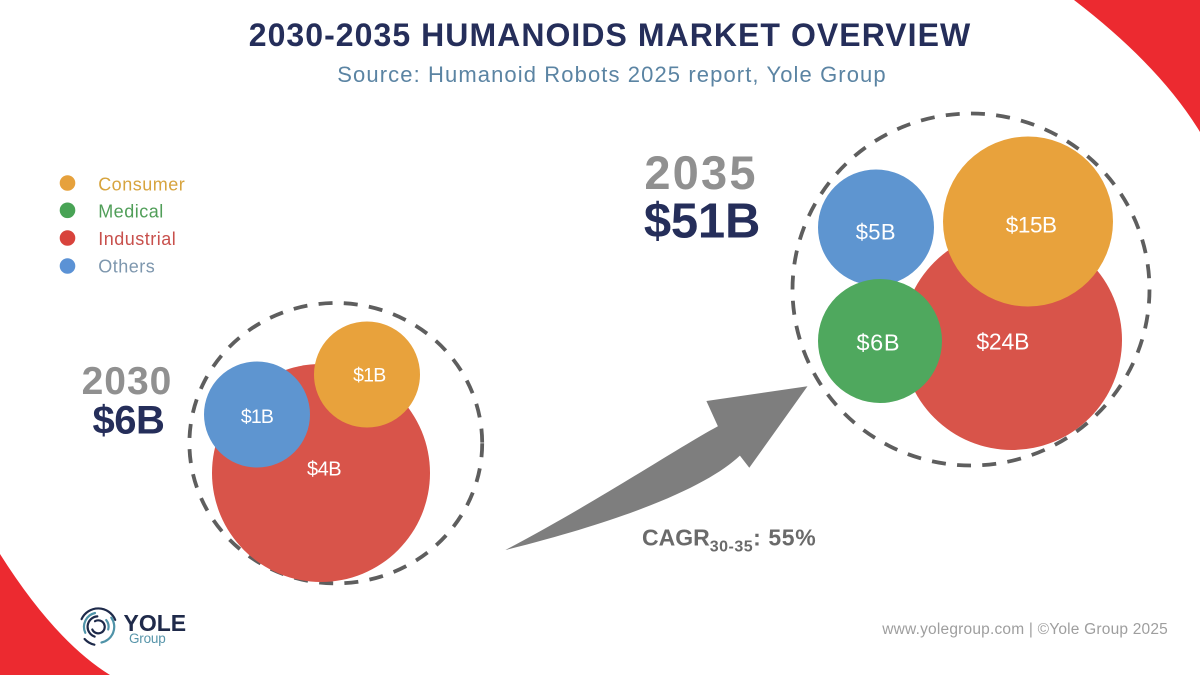 Image resolution: width=1200 pixels, height=680 pixels. Describe the element at coordinates (155, 623) in the screenshot. I see `svg-text: YOLE` at that location.